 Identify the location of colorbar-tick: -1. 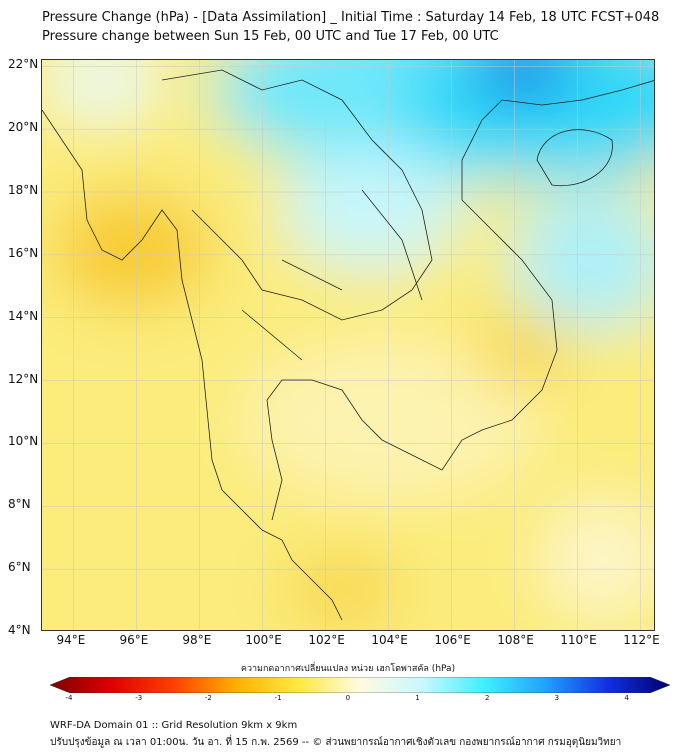
(278, 698).